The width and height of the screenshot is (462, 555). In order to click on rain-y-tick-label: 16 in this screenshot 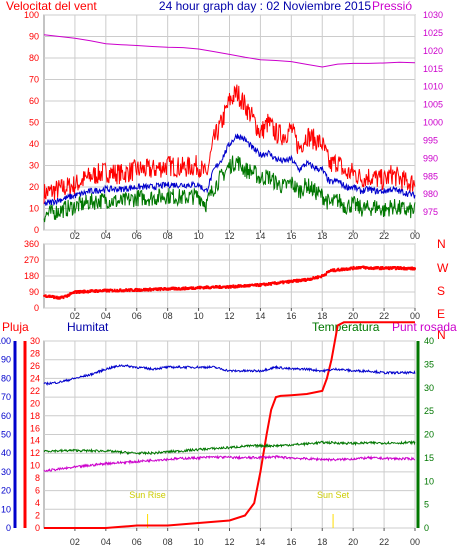, I will do `click(35, 428)`.